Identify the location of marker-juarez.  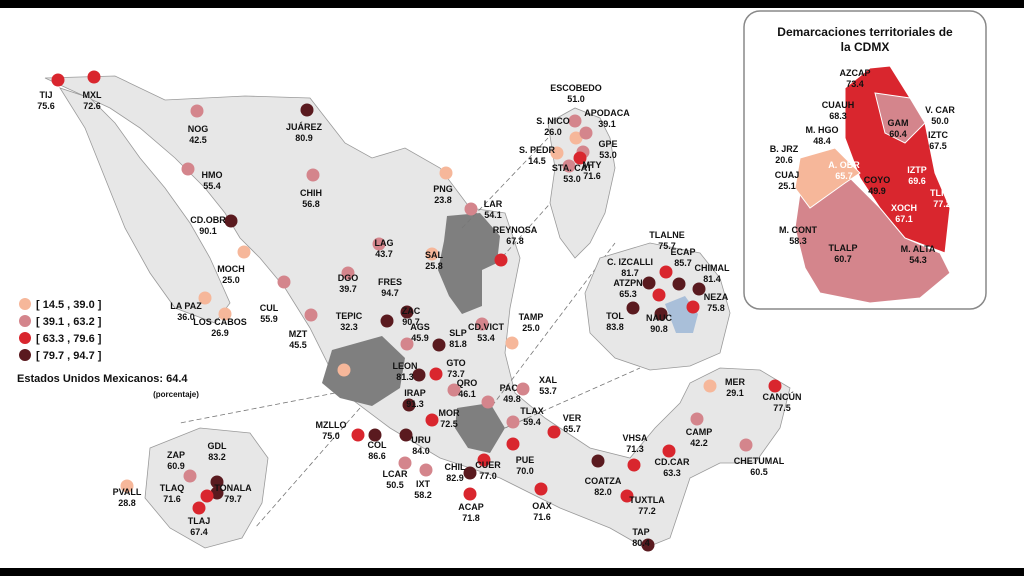
(307, 110).